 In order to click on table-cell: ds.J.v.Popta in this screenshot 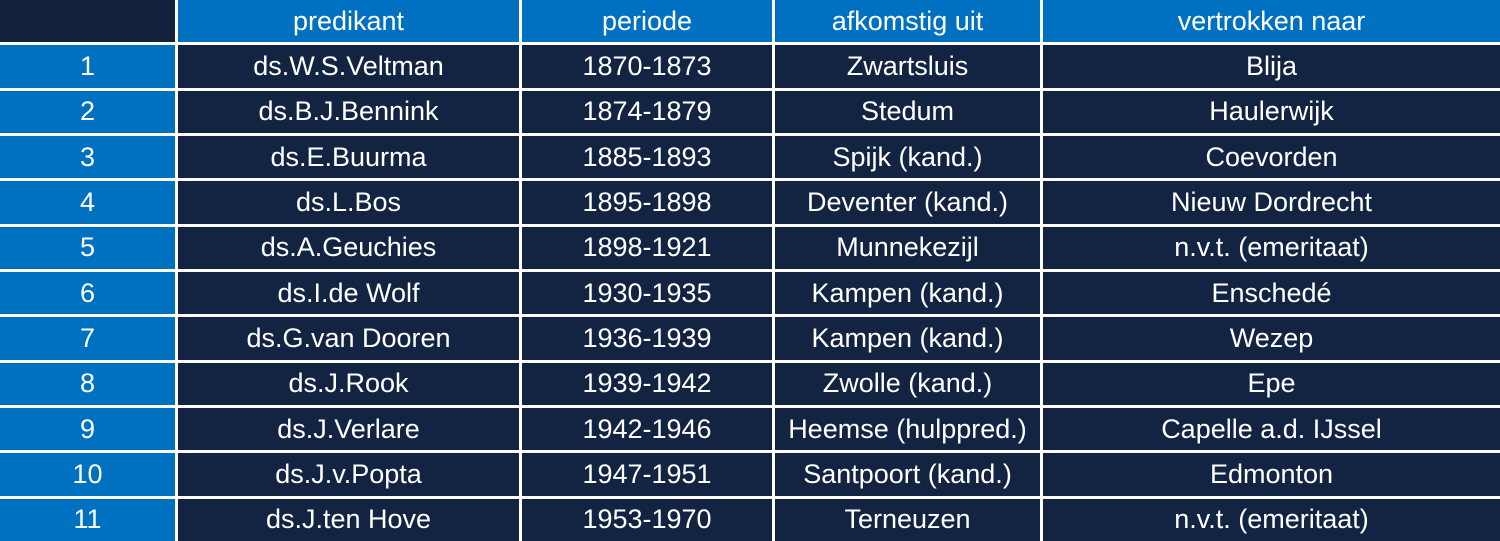, I will do `click(348, 474)`.